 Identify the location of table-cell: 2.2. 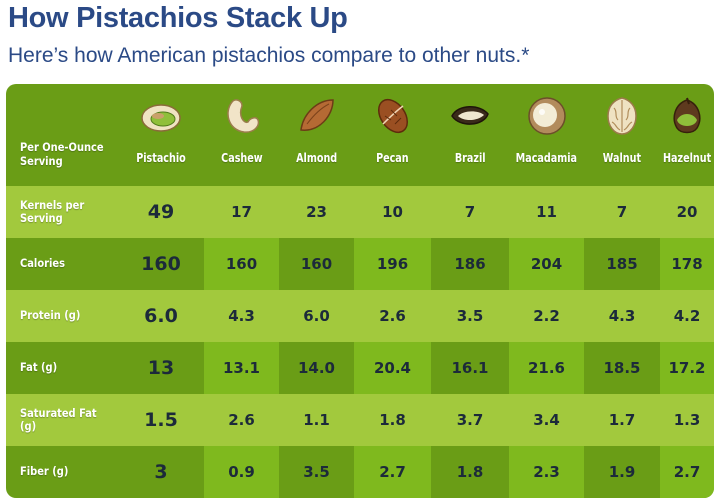
(546, 316).